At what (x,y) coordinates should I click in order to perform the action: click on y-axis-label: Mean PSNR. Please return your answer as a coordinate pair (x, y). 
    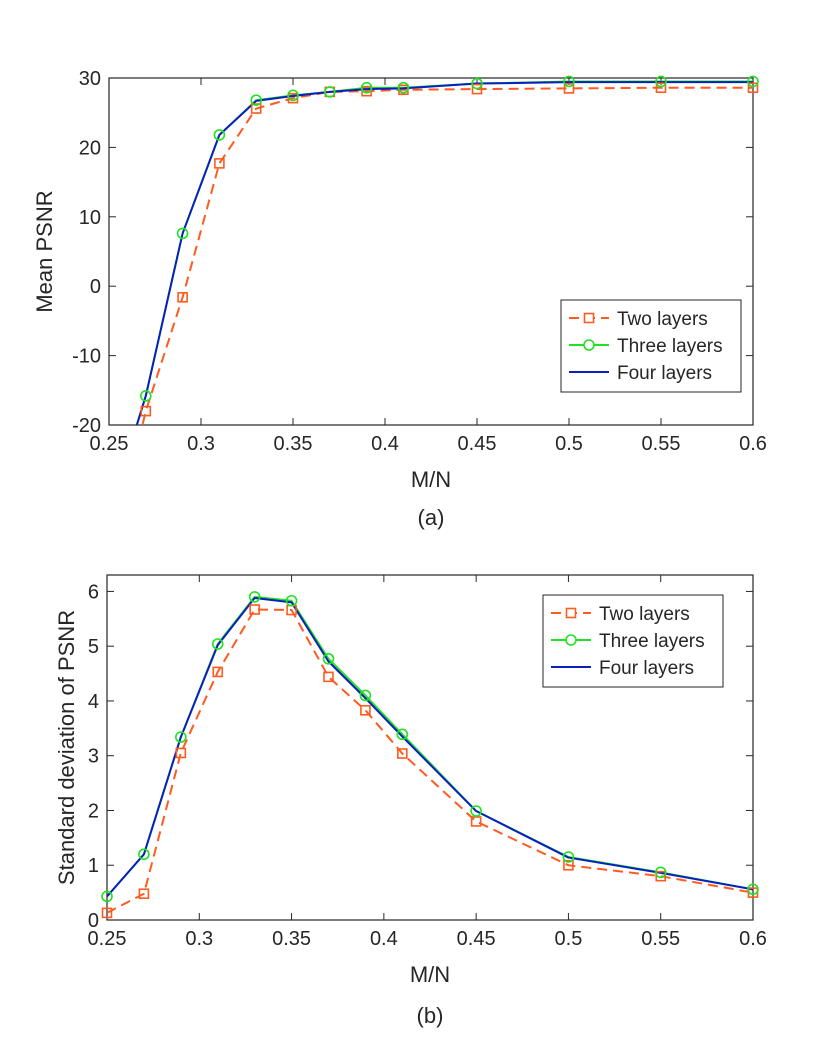
    Looking at the image, I should click on (44, 251).